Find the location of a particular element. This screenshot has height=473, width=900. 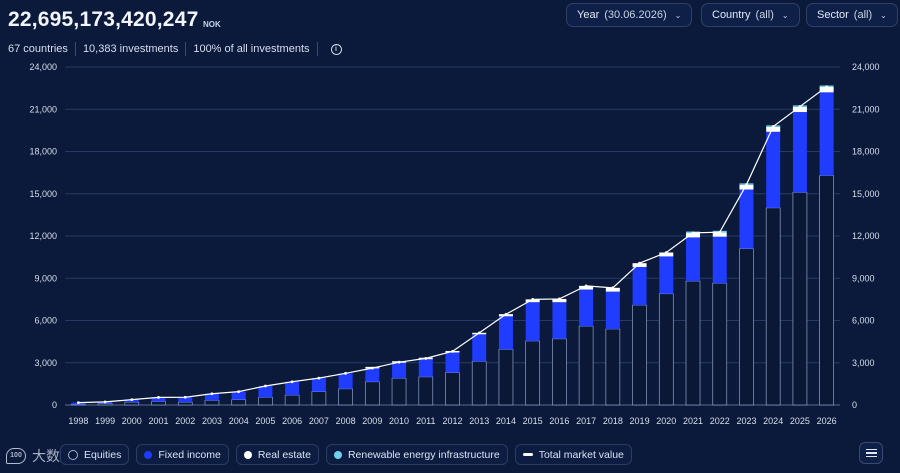

x-tick-label: 2018 is located at coordinates (613, 421).